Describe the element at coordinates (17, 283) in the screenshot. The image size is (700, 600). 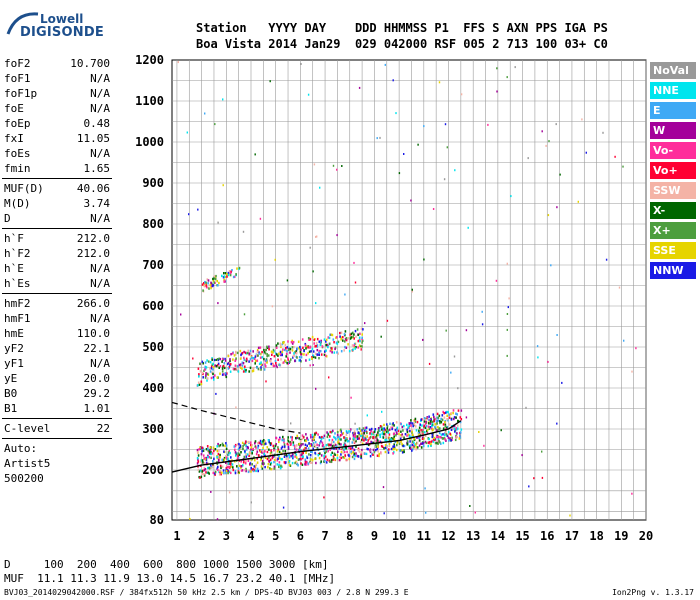
I see `param-label: h`Es` at that location.